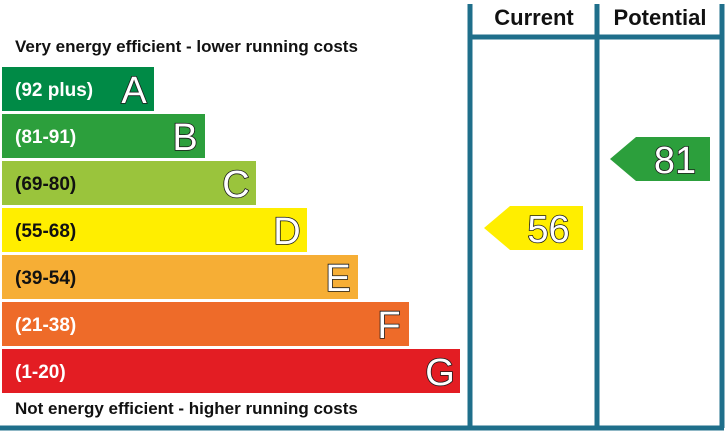 Image resolution: width=728 pixels, height=435 pixels. I want to click on band-e-bar, so click(180, 277).